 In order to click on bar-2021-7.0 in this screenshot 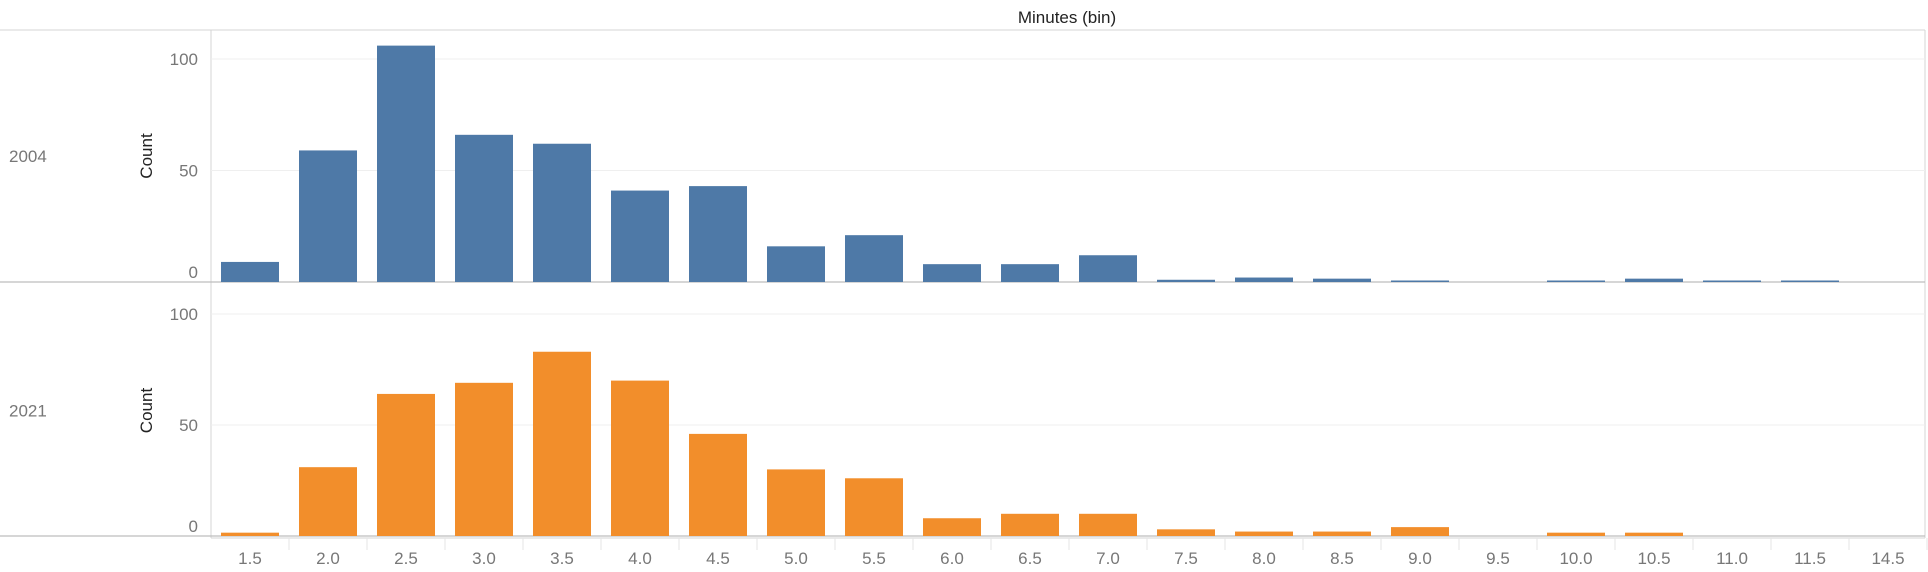, I will do `click(1108, 524)`.